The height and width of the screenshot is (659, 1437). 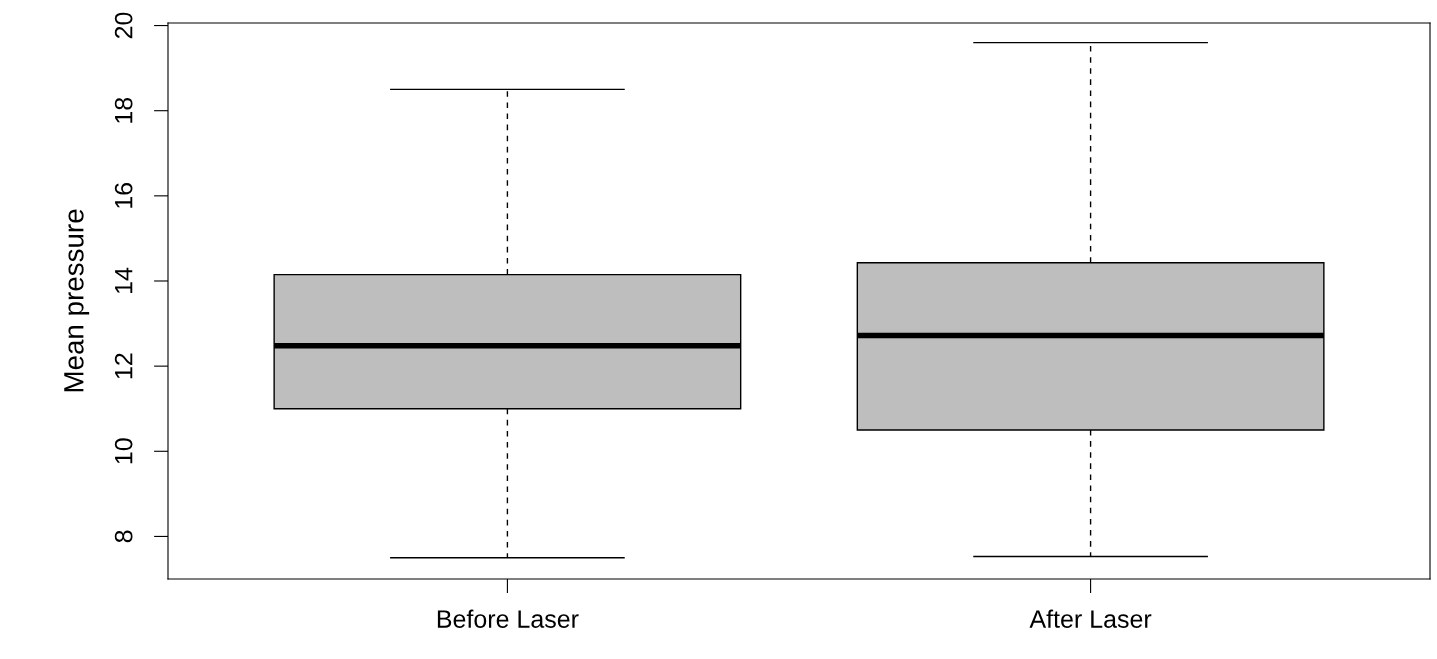 I want to click on y-tick-label: 18, so click(x=123, y=110).